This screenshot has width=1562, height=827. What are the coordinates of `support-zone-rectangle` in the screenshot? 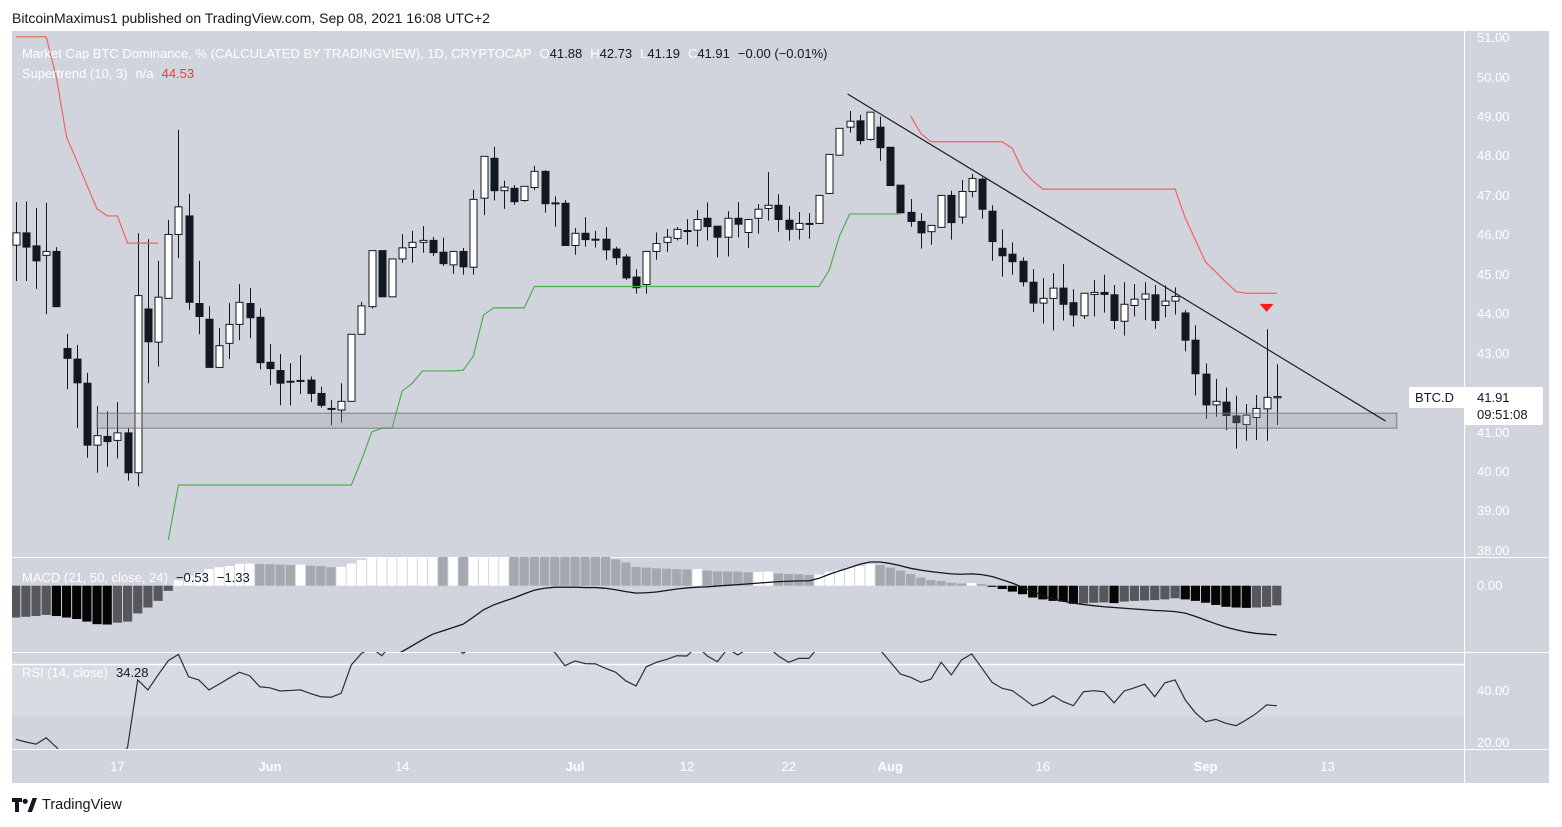 It's located at (747, 420).